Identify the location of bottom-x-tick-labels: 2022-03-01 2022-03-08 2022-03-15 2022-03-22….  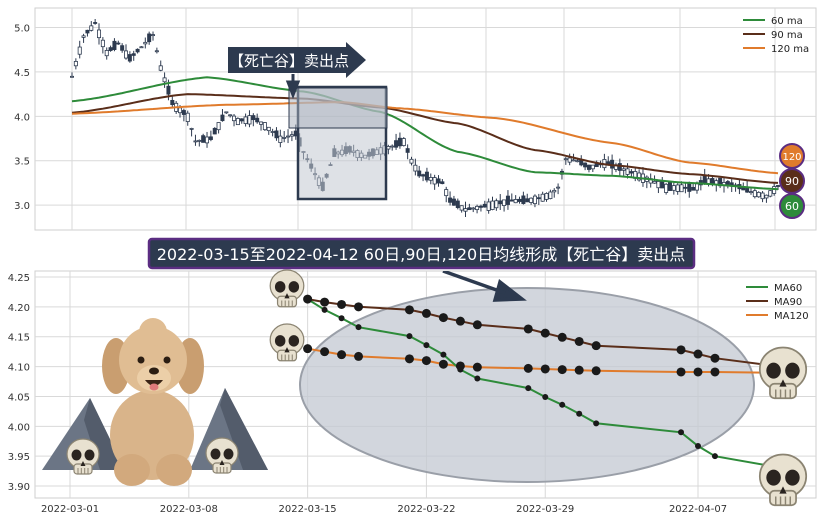
(384, 509).